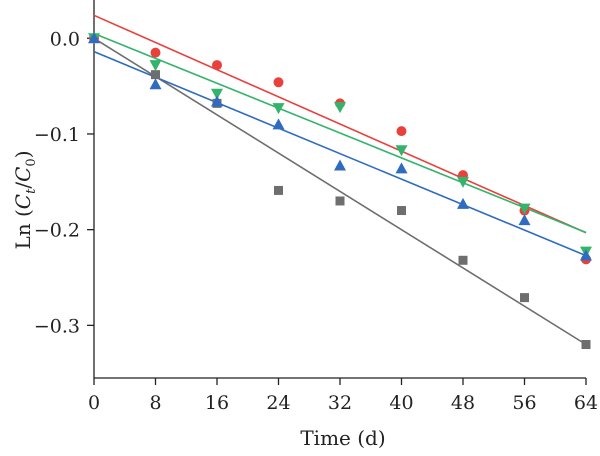 The height and width of the screenshot is (456, 600). Describe the element at coordinates (586, 403) in the screenshot. I see `x-tick-label-8: 64` at that location.